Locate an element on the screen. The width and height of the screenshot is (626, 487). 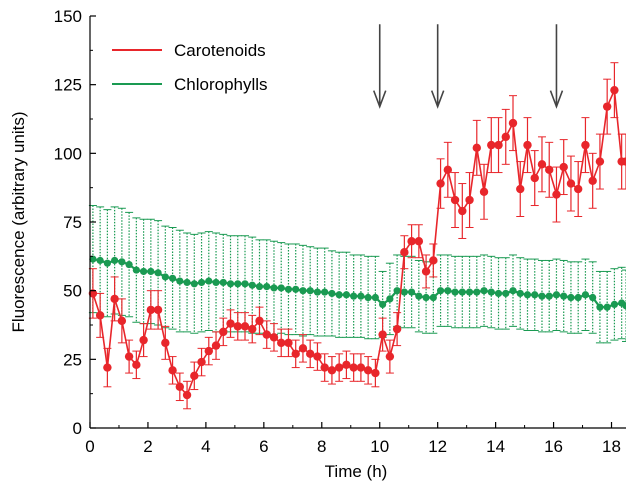
y-tick-label: 100 is located at coordinates (68, 153).